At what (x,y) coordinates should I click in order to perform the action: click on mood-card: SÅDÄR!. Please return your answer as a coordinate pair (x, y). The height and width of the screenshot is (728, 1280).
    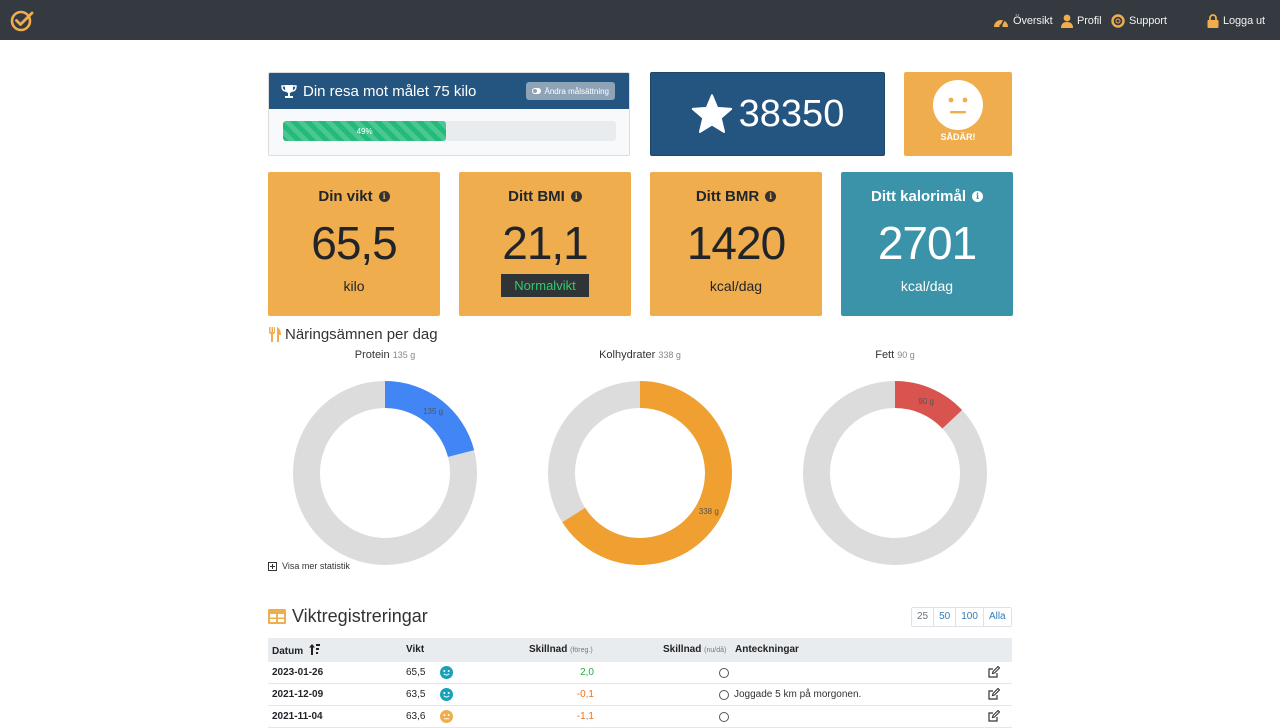
    Looking at the image, I should click on (958, 114).